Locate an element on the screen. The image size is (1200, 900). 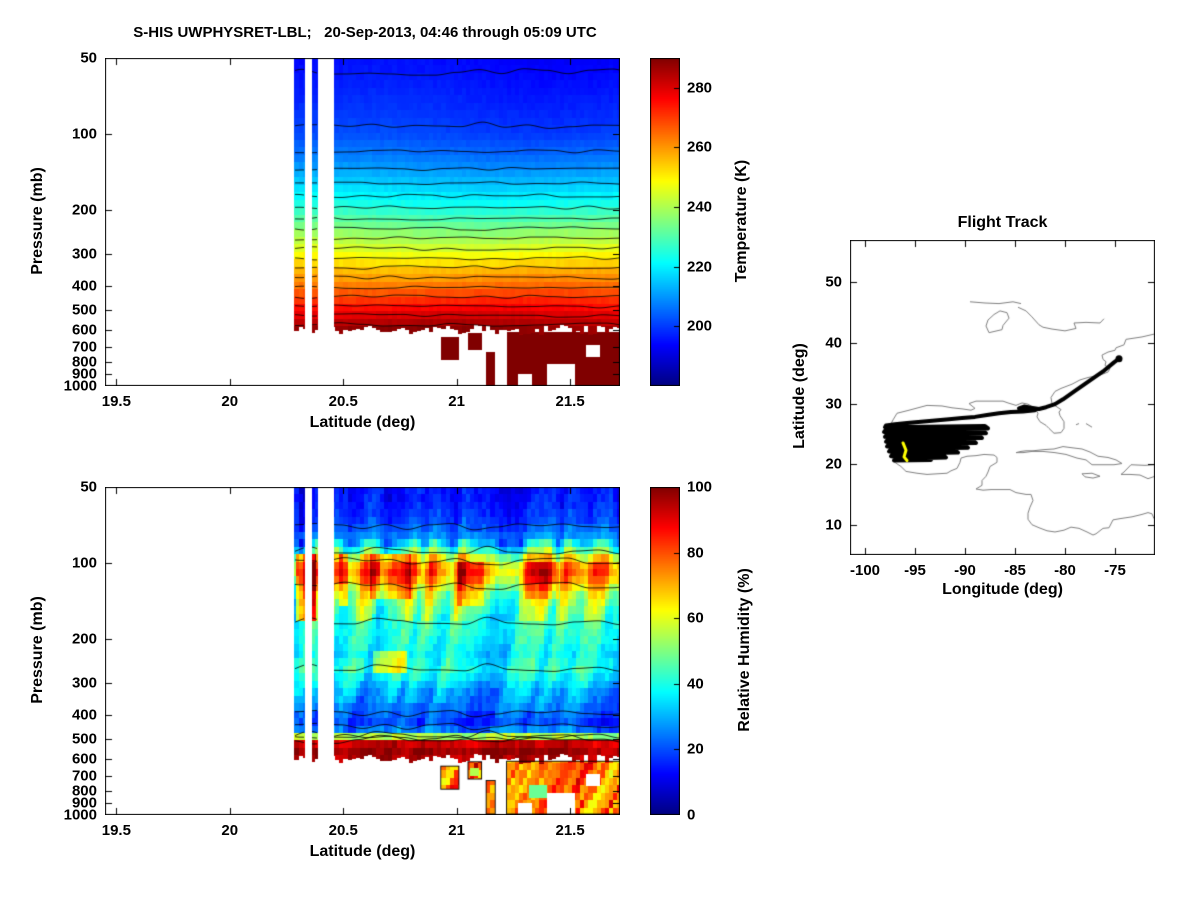
temperature-colorbar-label: Temperature (K) is located at coordinates (741, 221).